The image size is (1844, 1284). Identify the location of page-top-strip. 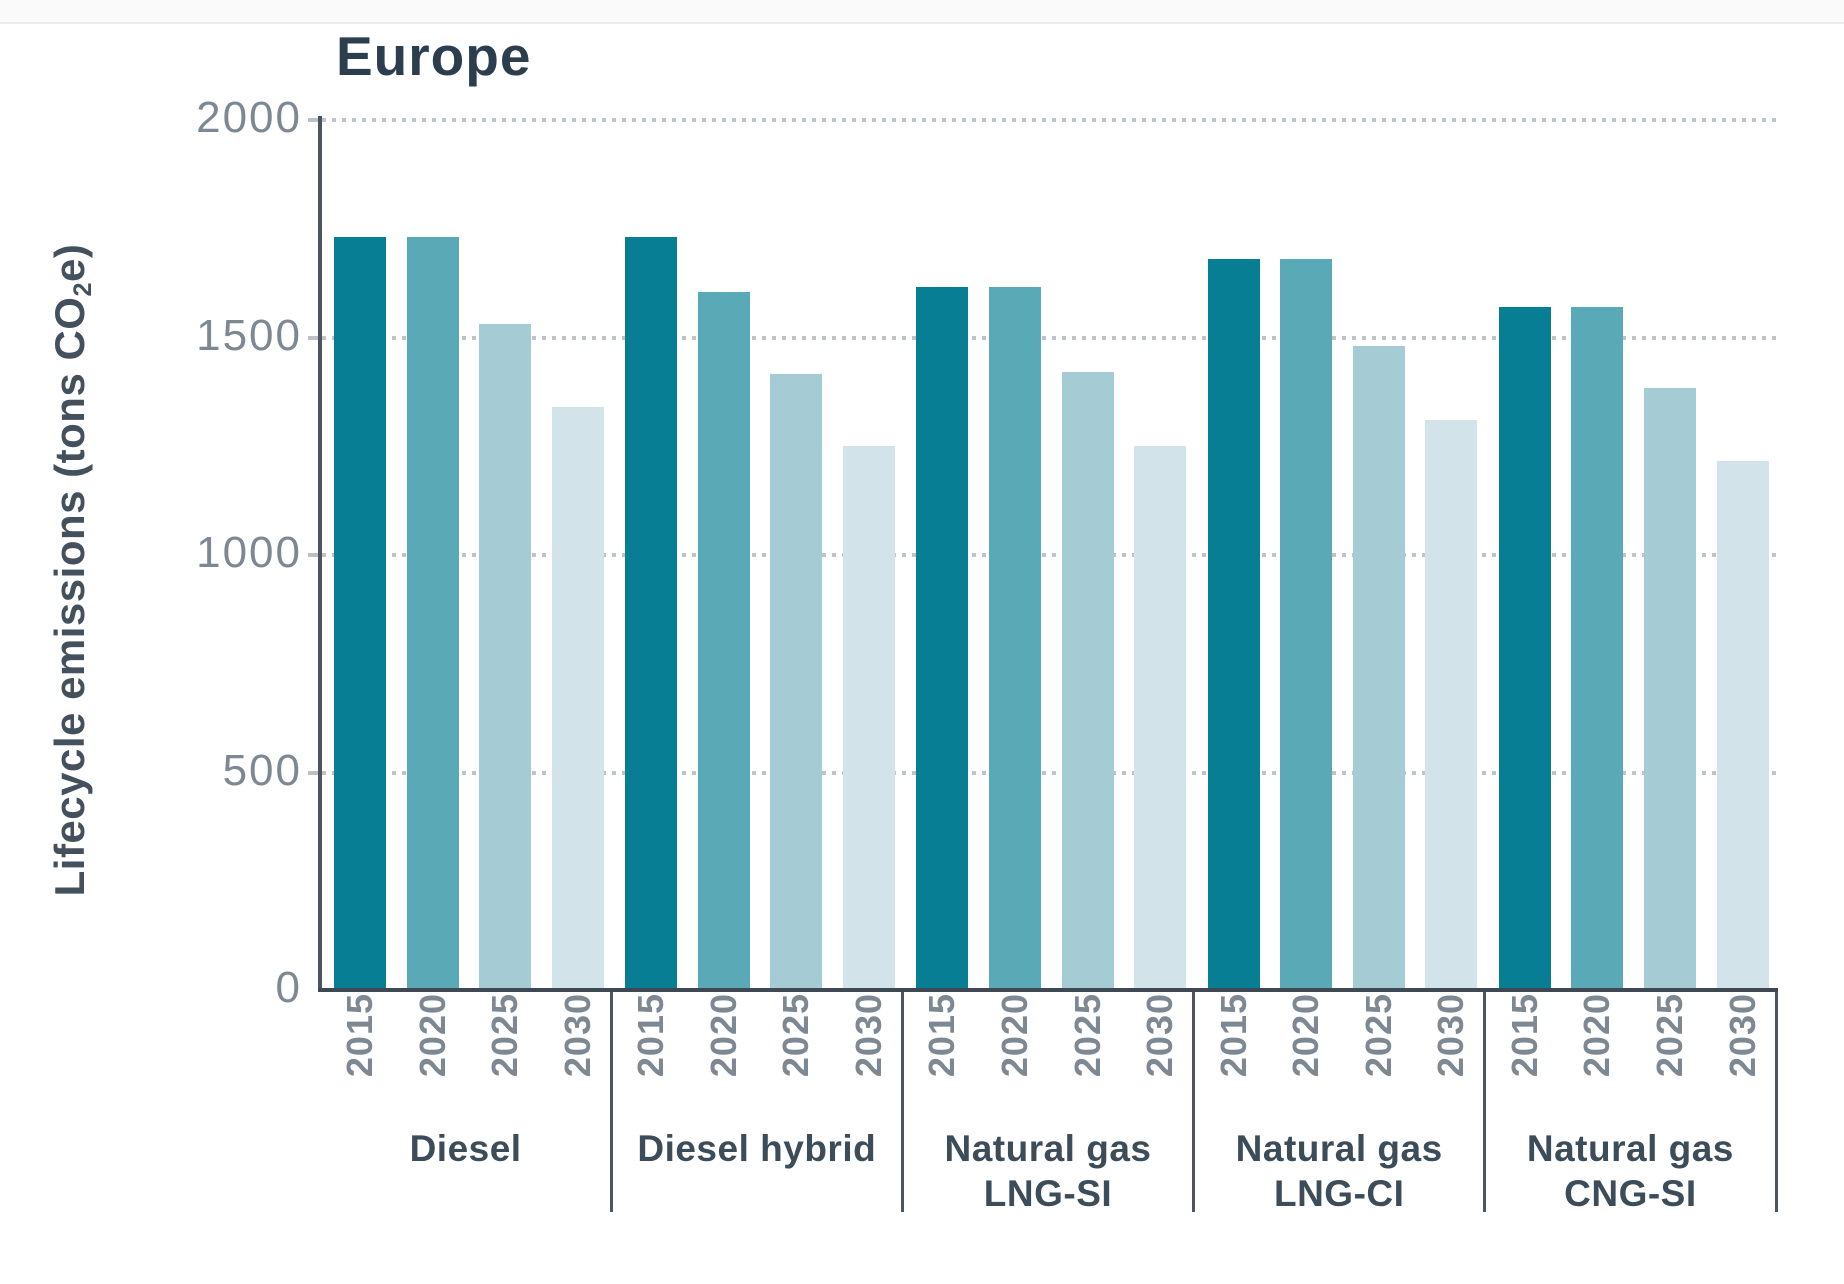
(922, 12).